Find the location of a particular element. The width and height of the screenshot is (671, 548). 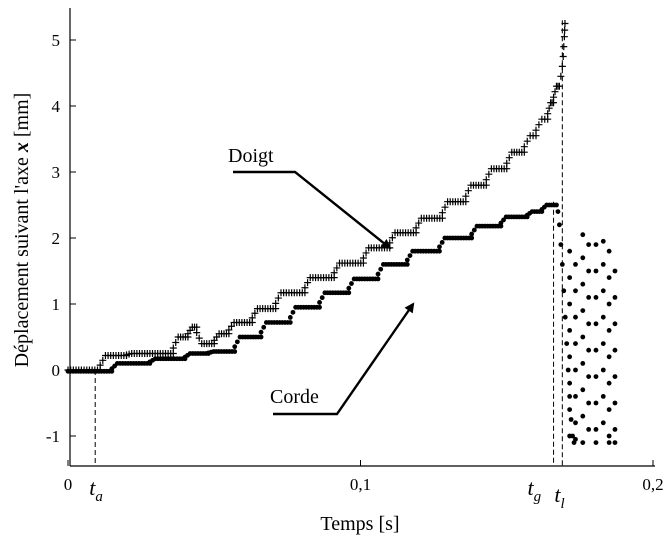

arrow-doigt is located at coordinates (312, 210).